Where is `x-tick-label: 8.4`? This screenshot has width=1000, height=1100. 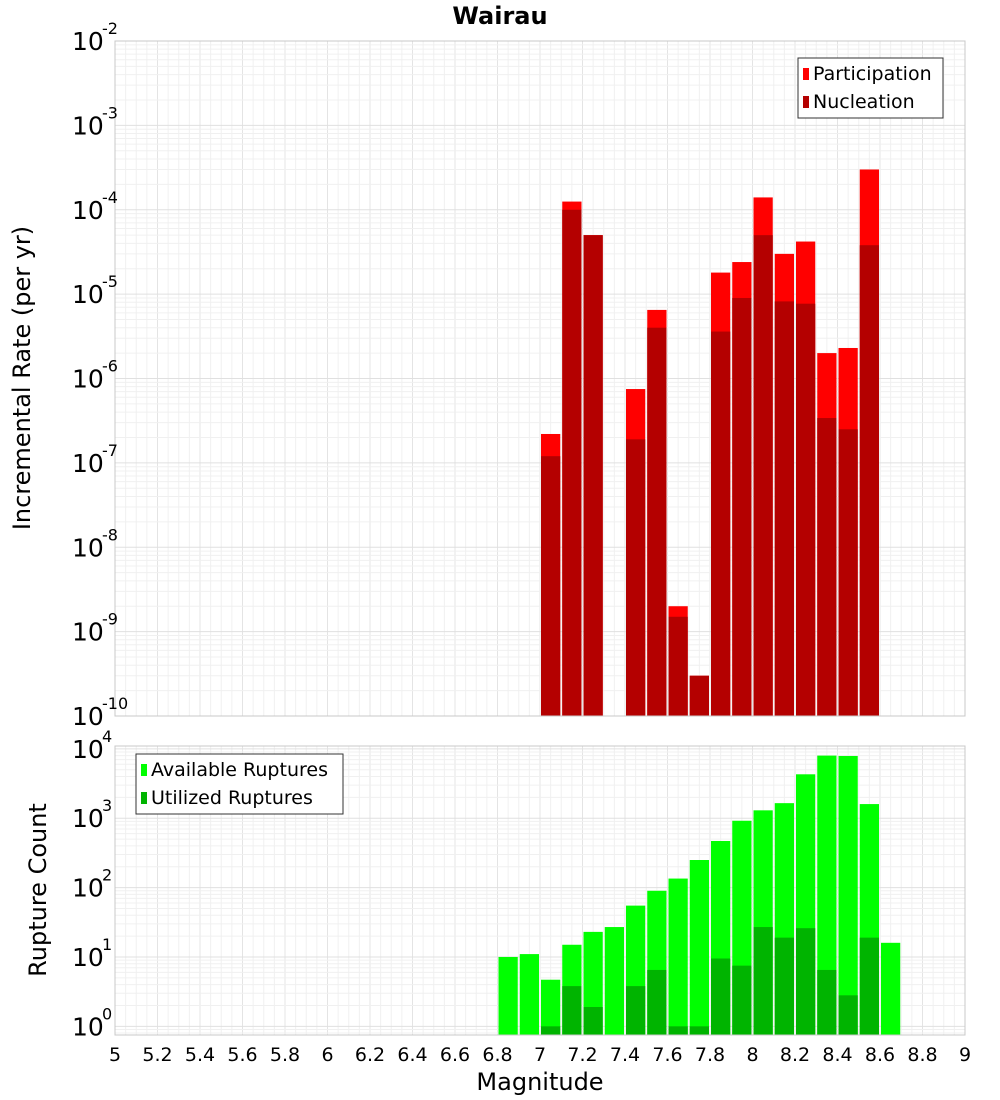
x-tick-label: 8.4 is located at coordinates (837, 1055).